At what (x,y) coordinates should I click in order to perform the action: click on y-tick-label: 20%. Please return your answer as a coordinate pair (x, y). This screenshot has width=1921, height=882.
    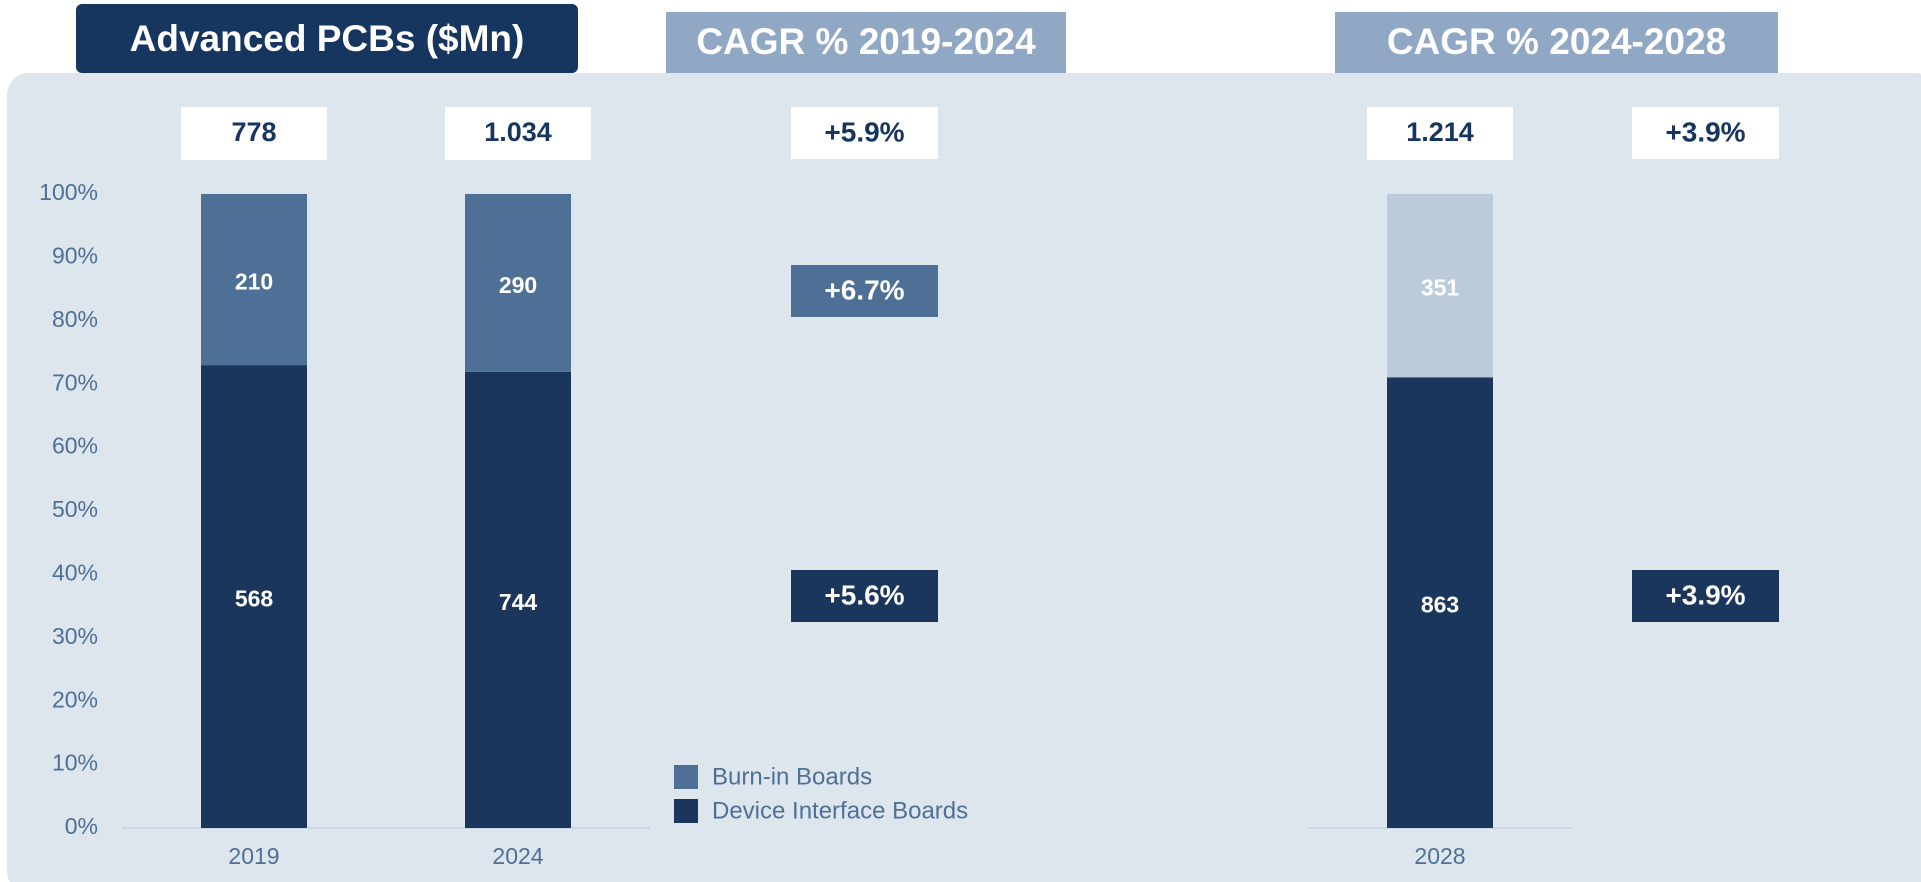
    Looking at the image, I should click on (75, 699).